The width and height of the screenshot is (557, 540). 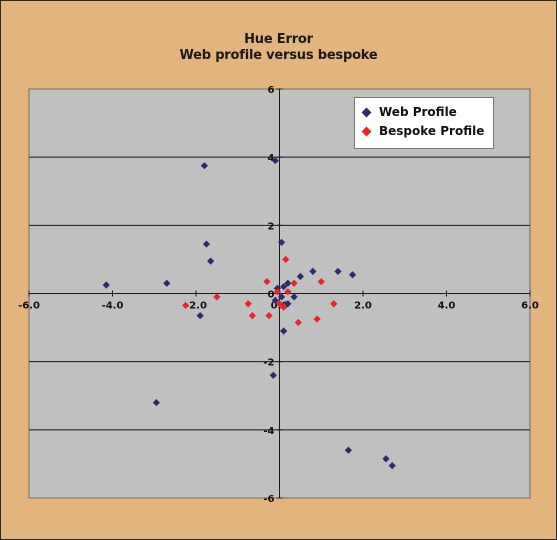 I want to click on series-bespoke-profile, so click(x=259, y=291).